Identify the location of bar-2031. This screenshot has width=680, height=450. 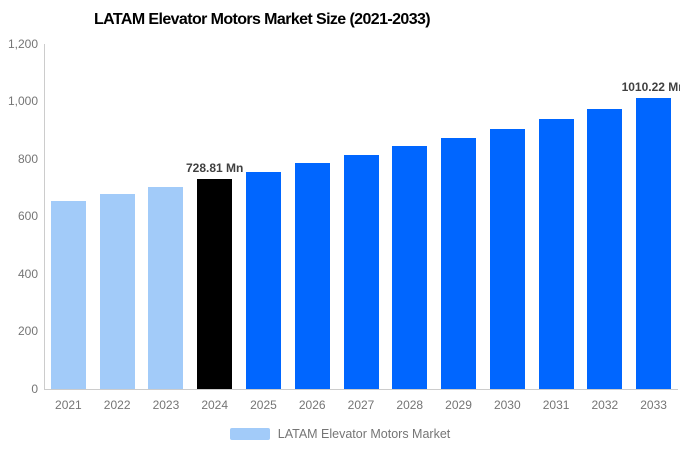
(556, 253).